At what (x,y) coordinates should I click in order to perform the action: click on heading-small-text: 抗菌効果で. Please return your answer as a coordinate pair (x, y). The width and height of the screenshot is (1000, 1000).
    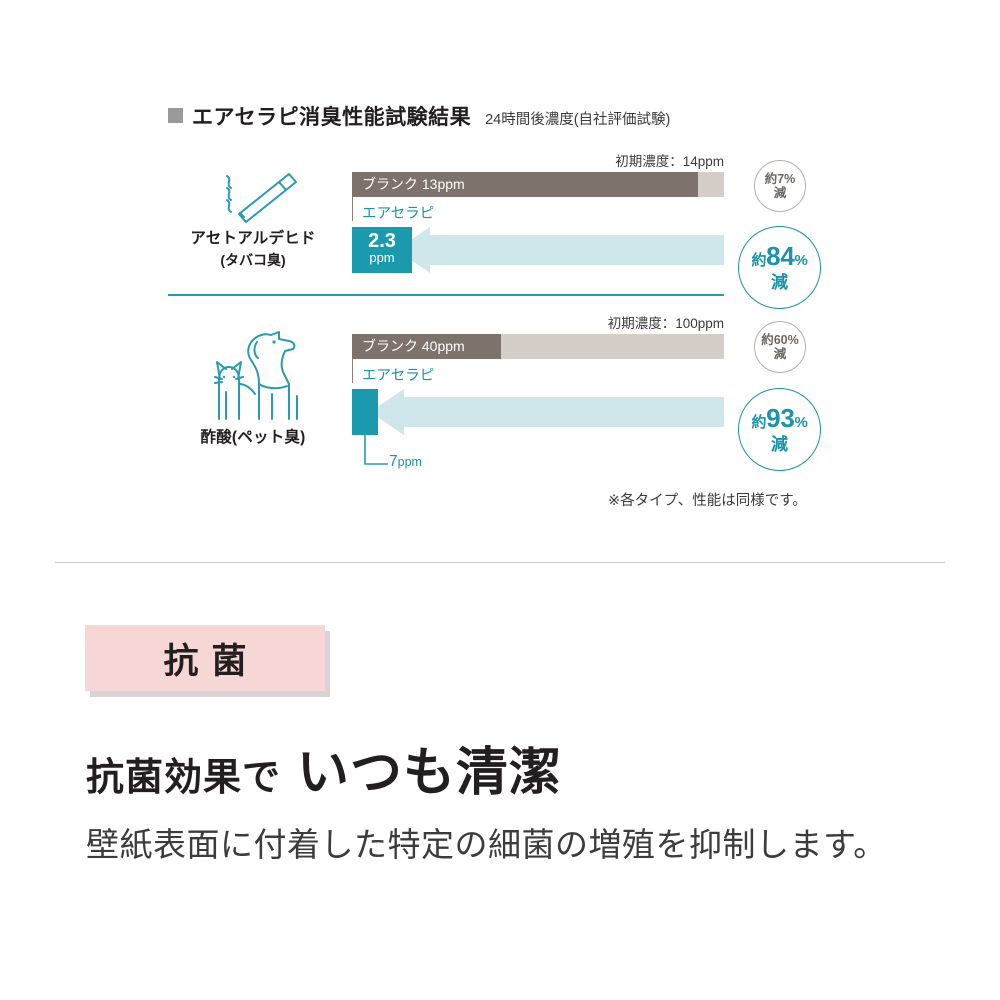
    Looking at the image, I should click on (184, 778).